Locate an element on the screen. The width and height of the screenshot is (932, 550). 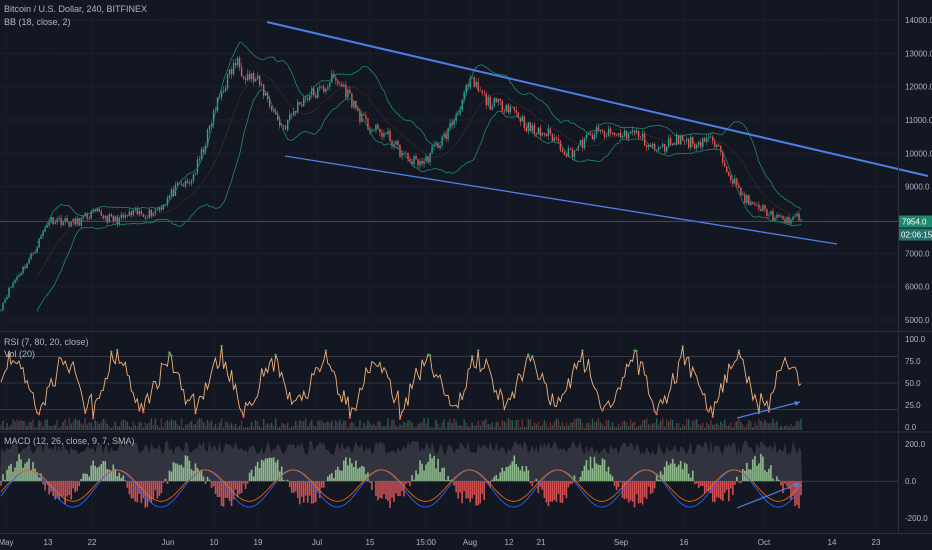
rsi-divergence-arrow is located at coordinates (797, 403).